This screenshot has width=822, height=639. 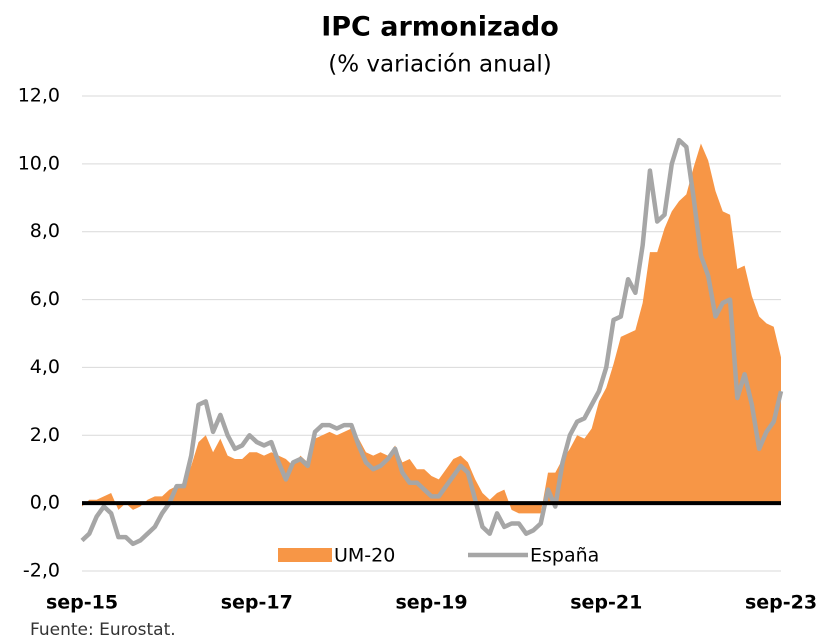 I want to click on y-tick-label: 10,0, so click(x=39, y=163).